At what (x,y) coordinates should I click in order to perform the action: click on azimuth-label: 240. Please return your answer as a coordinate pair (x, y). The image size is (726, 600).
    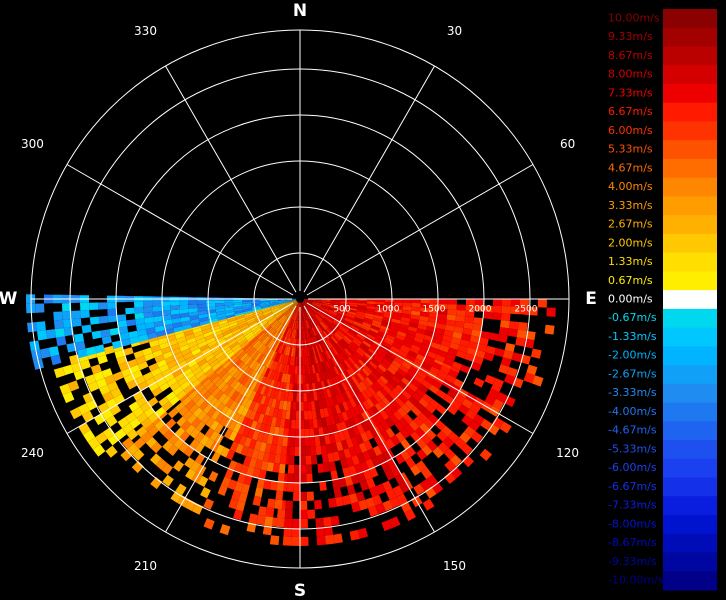
    Looking at the image, I should click on (32, 453).